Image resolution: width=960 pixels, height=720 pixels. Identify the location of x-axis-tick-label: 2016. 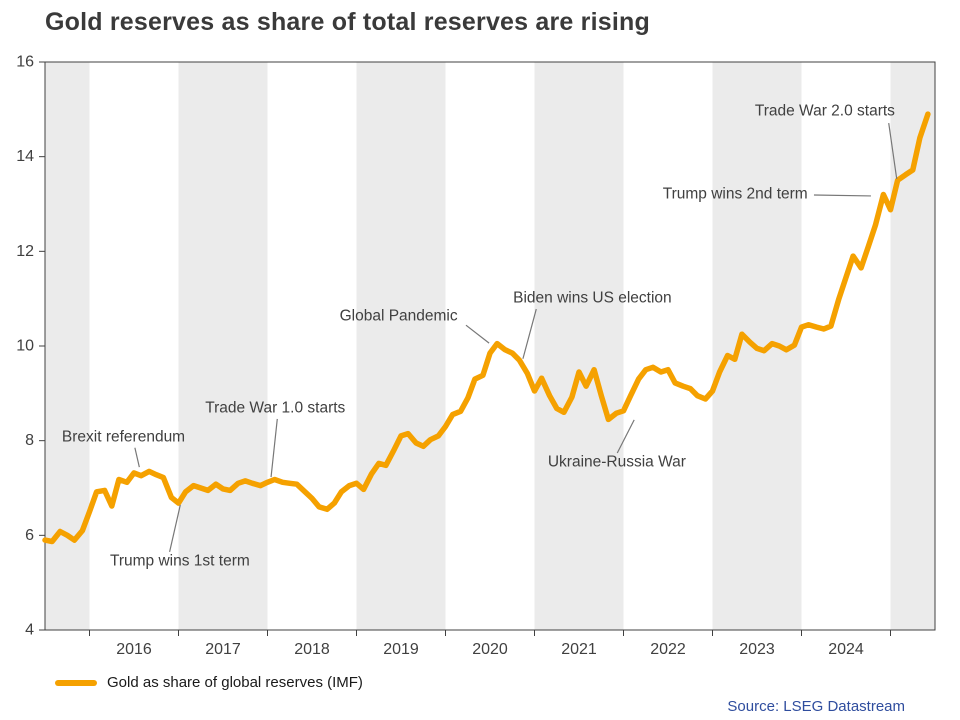
(134, 649).